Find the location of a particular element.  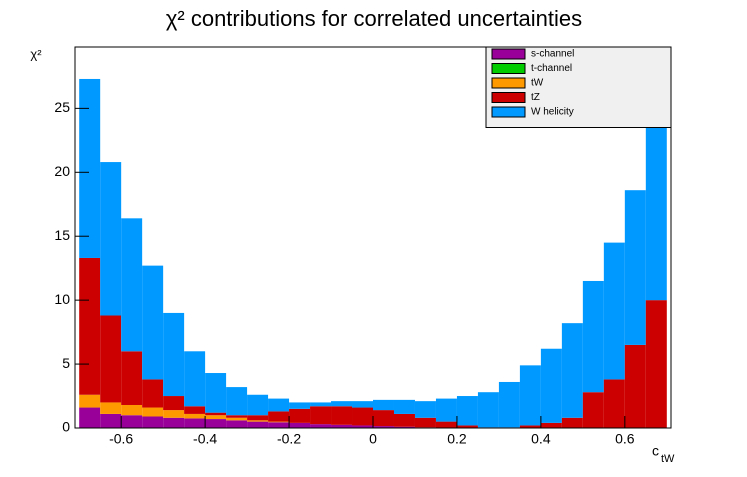

legend-label: s-channel is located at coordinates (552, 54).